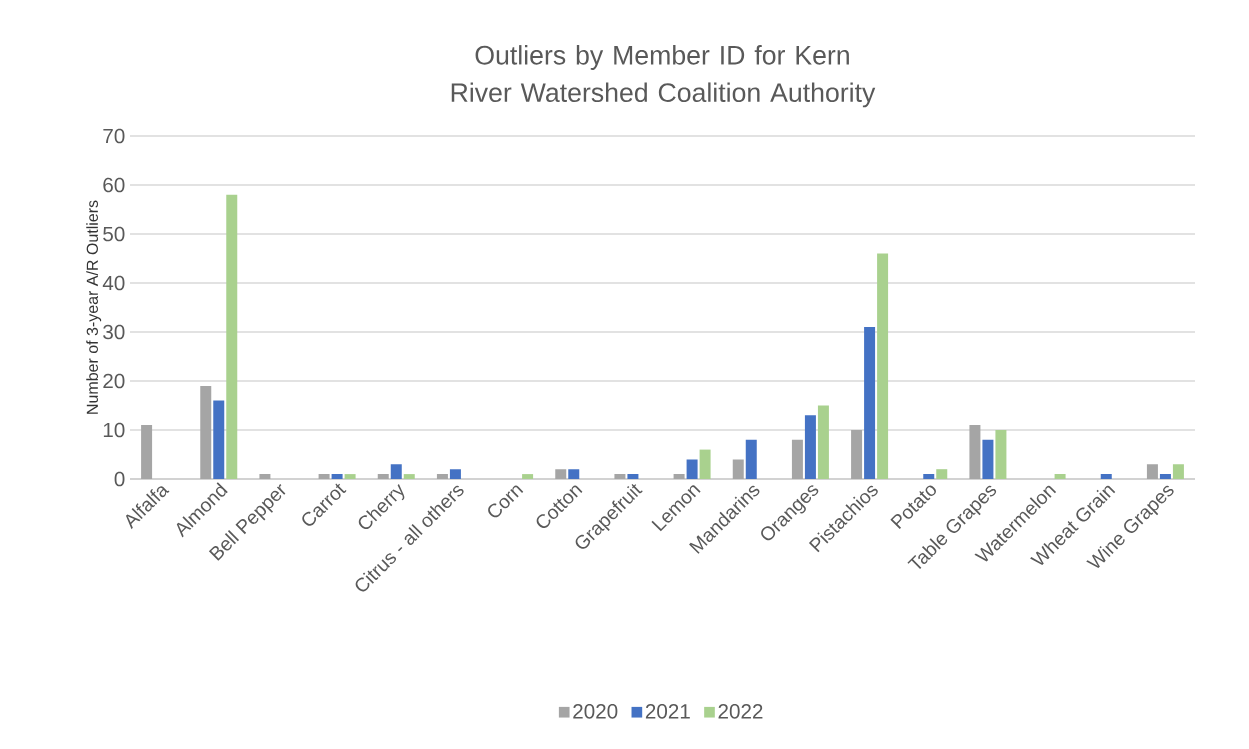  What do you see at coordinates (663, 76) in the screenshot?
I see `chart-title: Outliers by Member ID for Kern River Watershed Coalition Authority` at bounding box center [663, 76].